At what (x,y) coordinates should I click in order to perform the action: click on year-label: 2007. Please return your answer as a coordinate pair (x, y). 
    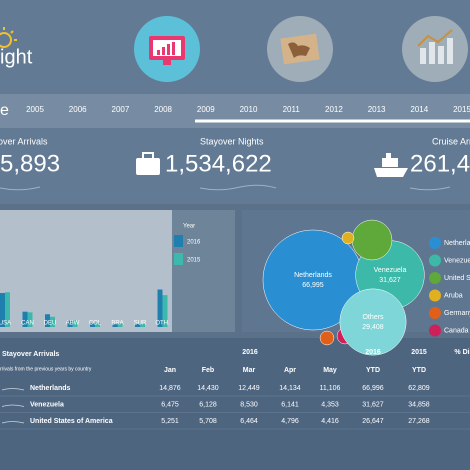
    Looking at the image, I should click on (121, 109).